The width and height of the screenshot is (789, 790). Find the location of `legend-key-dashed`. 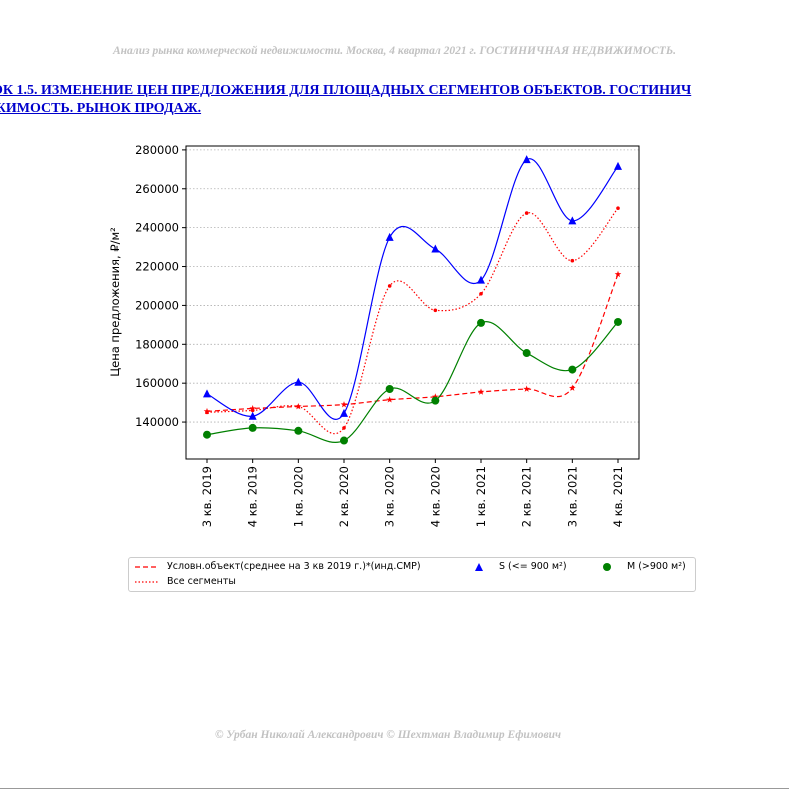

legend-key-dashed is located at coordinates (147, 567).